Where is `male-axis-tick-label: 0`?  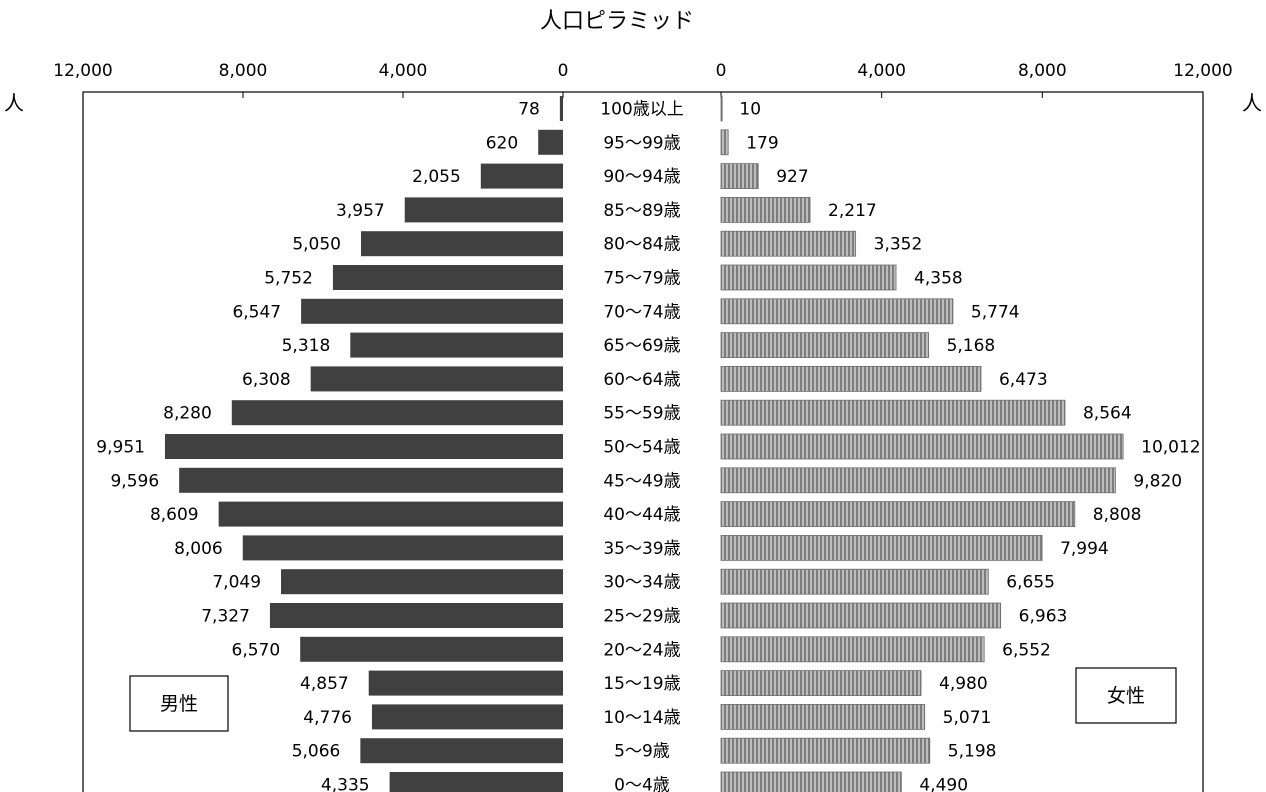 male-axis-tick-label: 0 is located at coordinates (563, 71).